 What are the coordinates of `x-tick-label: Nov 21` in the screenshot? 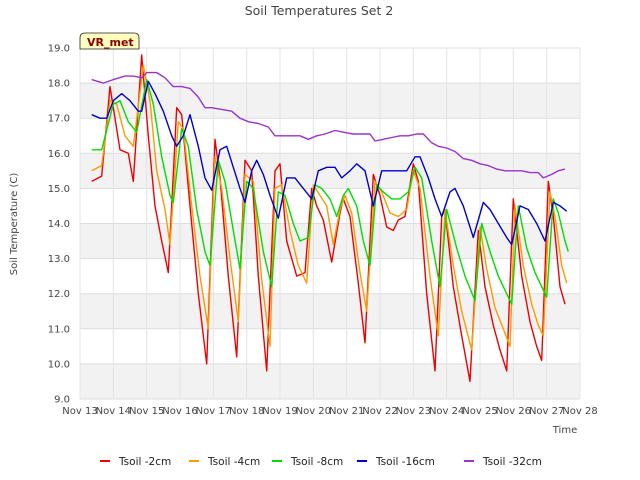 It's located at (346, 411).